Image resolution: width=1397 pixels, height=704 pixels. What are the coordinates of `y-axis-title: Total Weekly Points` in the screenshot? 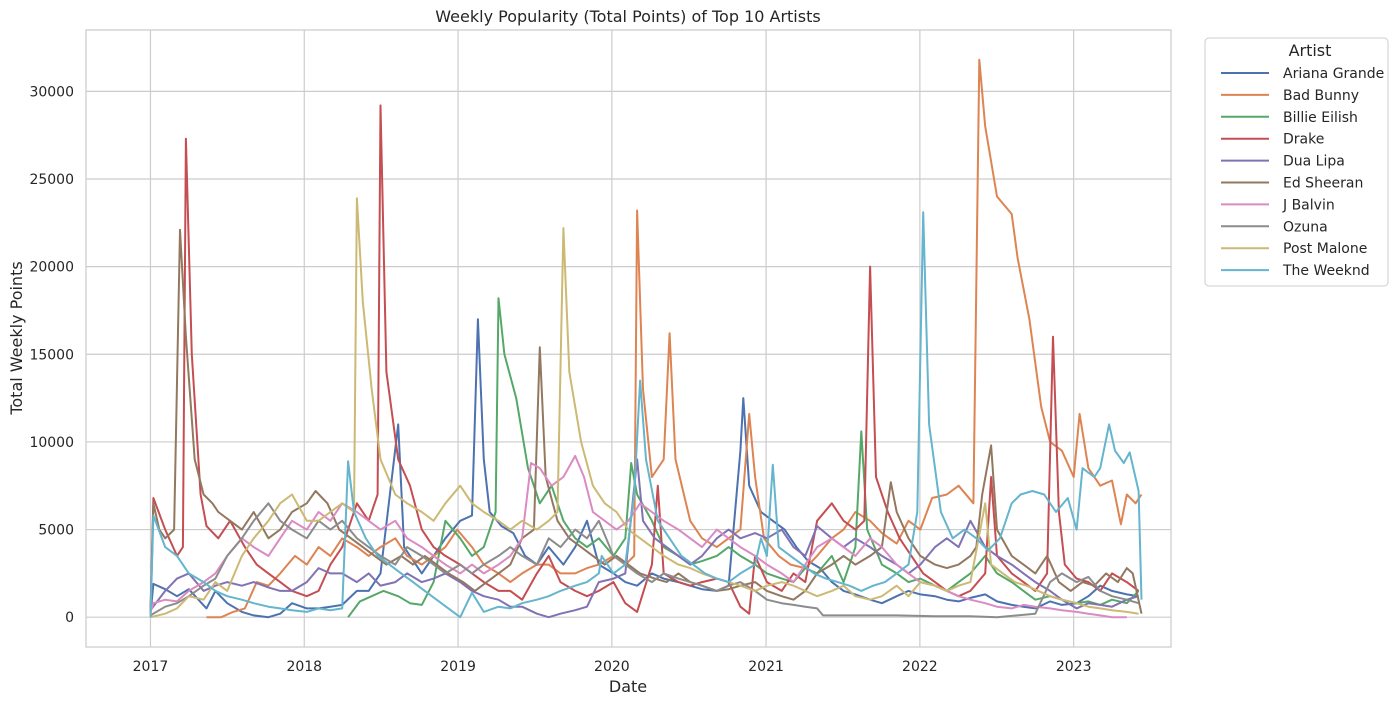 It's located at (16, 338).